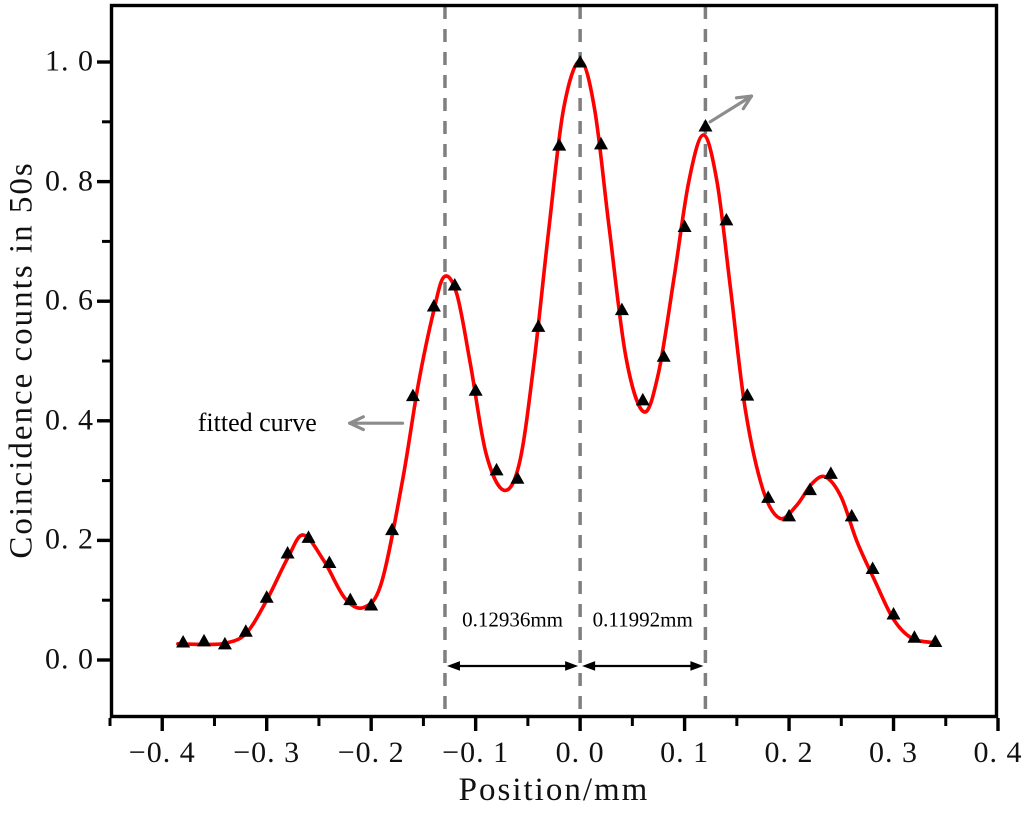 The width and height of the screenshot is (1023, 822). What do you see at coordinates (21, 360) in the screenshot?
I see `y-axis-title: Coincidence counts in 50s` at bounding box center [21, 360].